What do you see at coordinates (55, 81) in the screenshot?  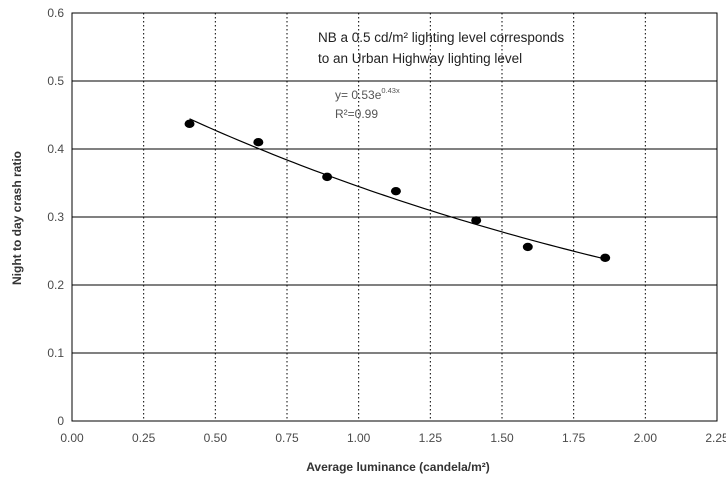 I see `y-tick-label: 0.5` at bounding box center [55, 81].